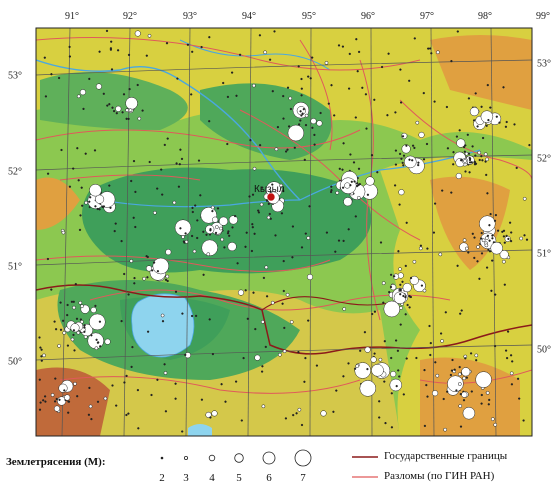 The height and width of the screenshot is (484, 558). I want to click on lon-label: 97°, so click(427, 16).